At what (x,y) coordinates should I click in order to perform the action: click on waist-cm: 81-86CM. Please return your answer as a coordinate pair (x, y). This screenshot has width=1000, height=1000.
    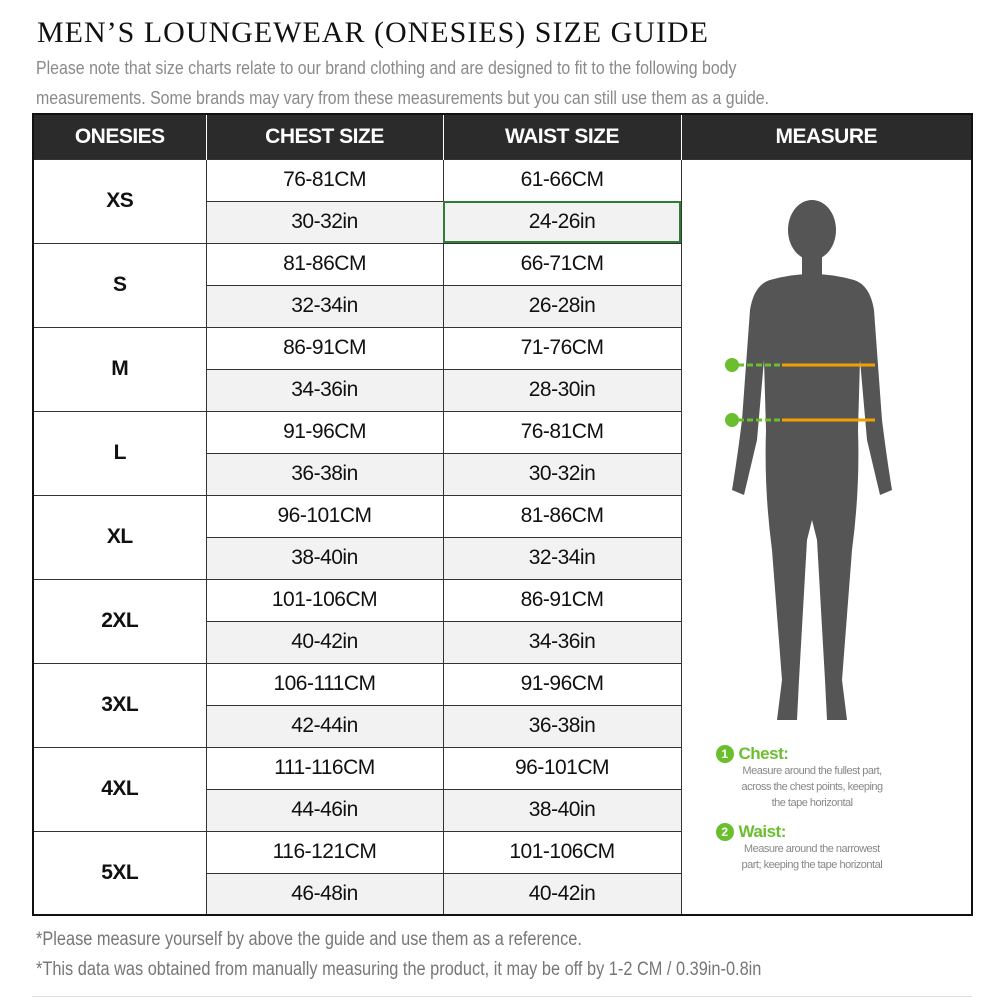
    Looking at the image, I should click on (562, 516).